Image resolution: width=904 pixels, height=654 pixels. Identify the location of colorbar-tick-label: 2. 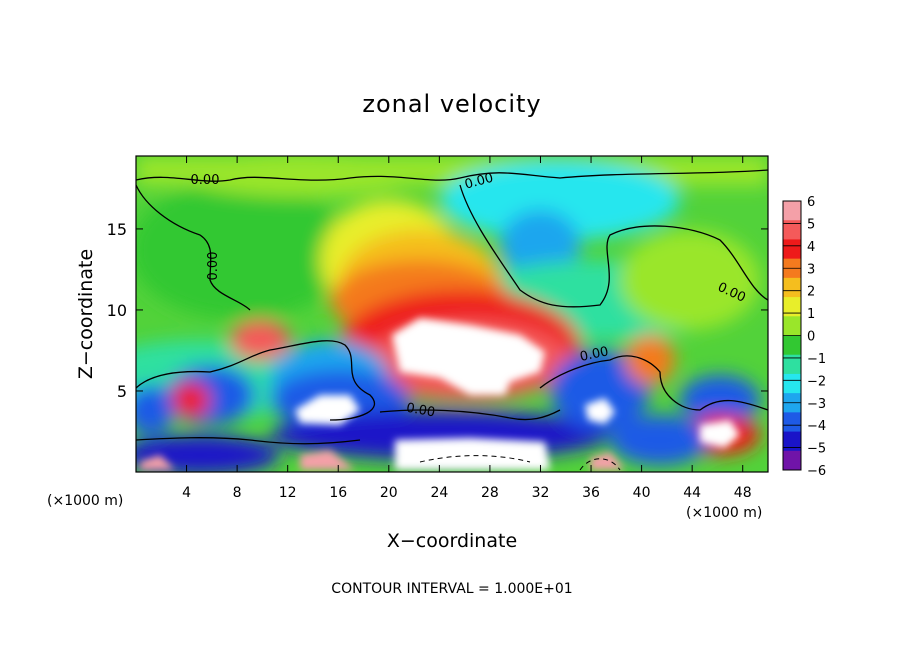
(811, 292).